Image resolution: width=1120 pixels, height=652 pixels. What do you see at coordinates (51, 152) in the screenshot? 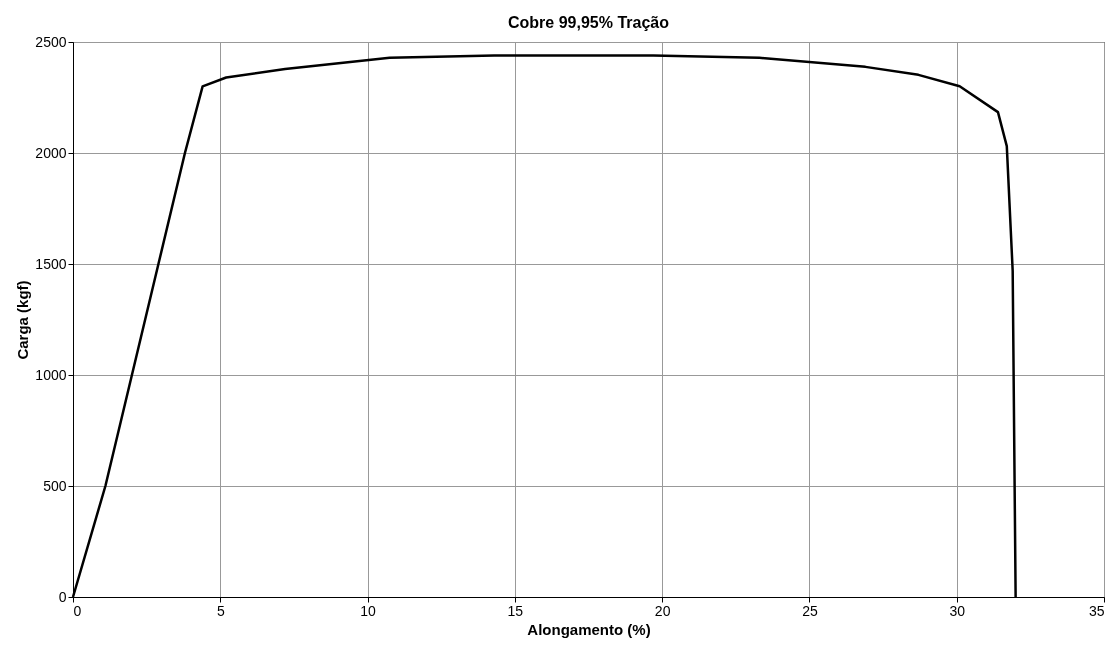
I see `y-tick-label: 2000` at bounding box center [51, 152].